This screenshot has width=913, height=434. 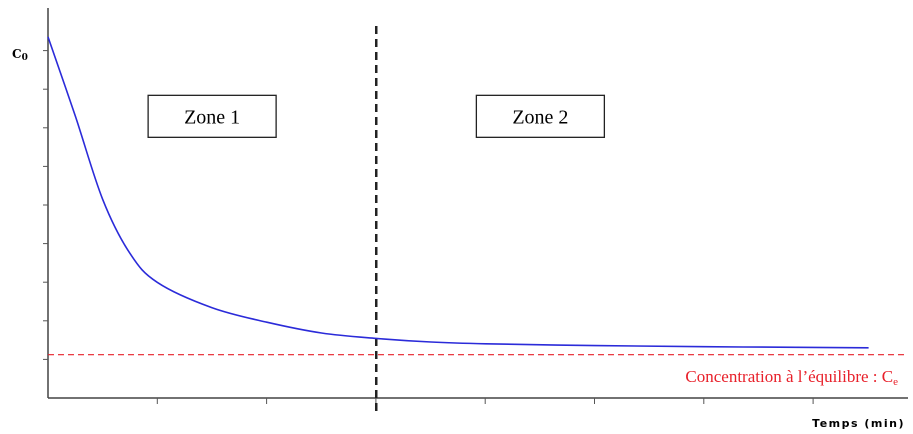 I want to click on y-axis-label-main: C, so click(x=17, y=54).